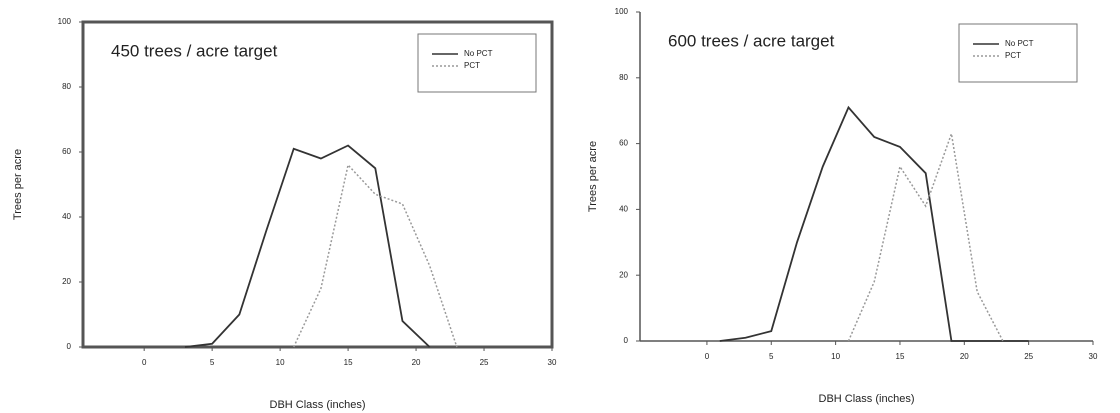  Describe the element at coordinates (194, 50) in the screenshot. I see `chart-title: 450 trees / acre target` at that location.